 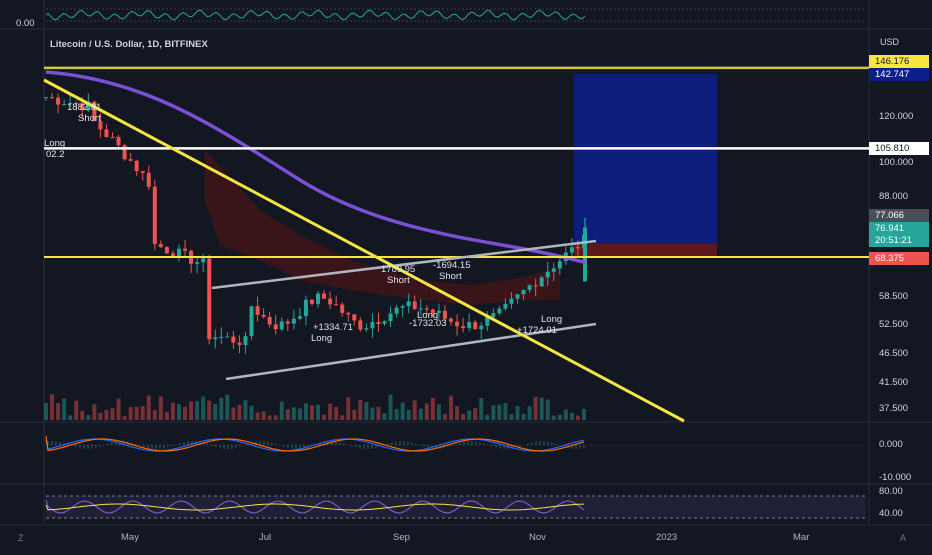 What do you see at coordinates (537, 537) in the screenshot?
I see `x-tick-label: Nov` at bounding box center [537, 537].